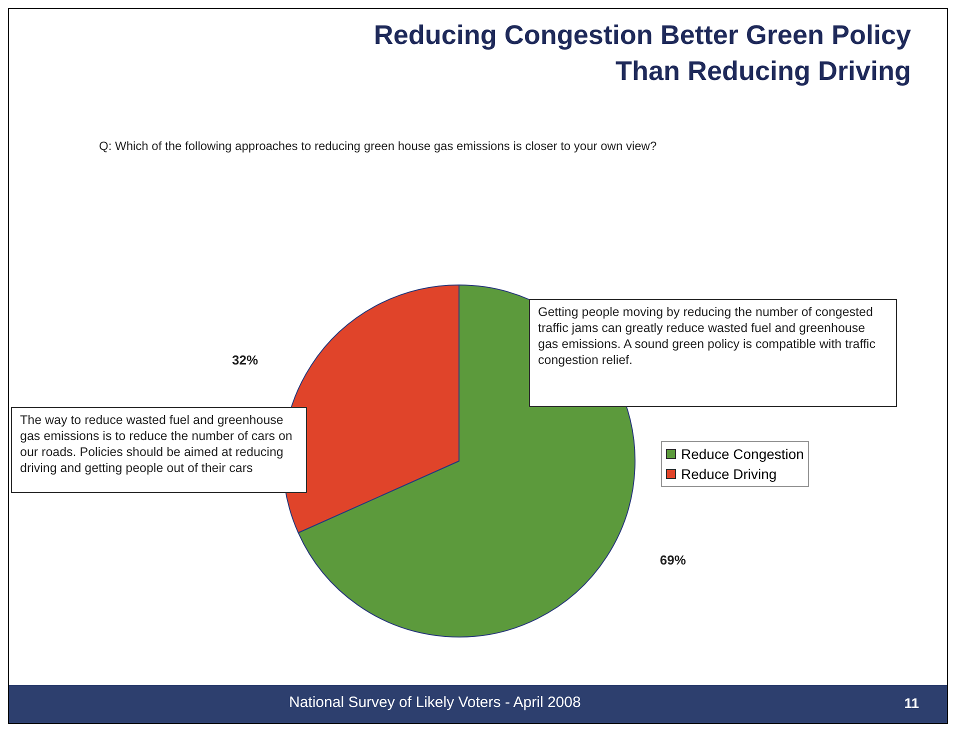 The width and height of the screenshot is (956, 732). Describe the element at coordinates (159, 450) in the screenshot. I see `text: The way to reduce wasted fuel and greenhouse gas emissions is to reduce the number of cars on our roads. Policies should be aimed at reducing driving and getting people out of their cars` at that location.